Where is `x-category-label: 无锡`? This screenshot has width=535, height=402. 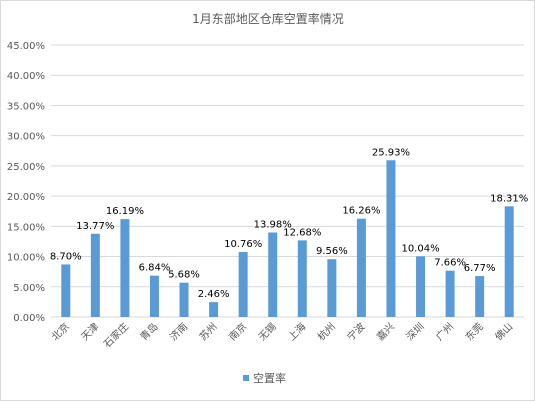
x-category-label: 无锡 is located at coordinates (267, 331).